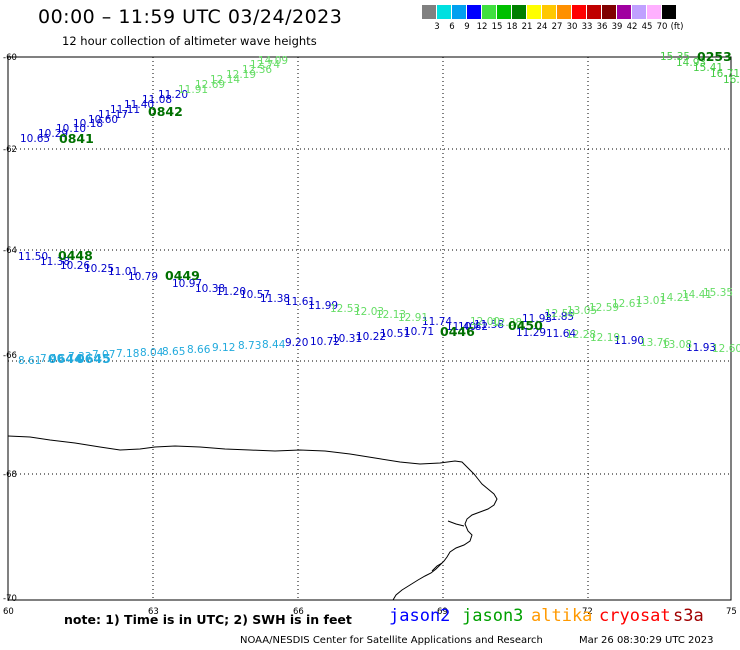 The width and height of the screenshot is (740, 650). Describe the element at coordinates (71, 129) in the screenshot. I see `swh-value: 10.10` at that location.